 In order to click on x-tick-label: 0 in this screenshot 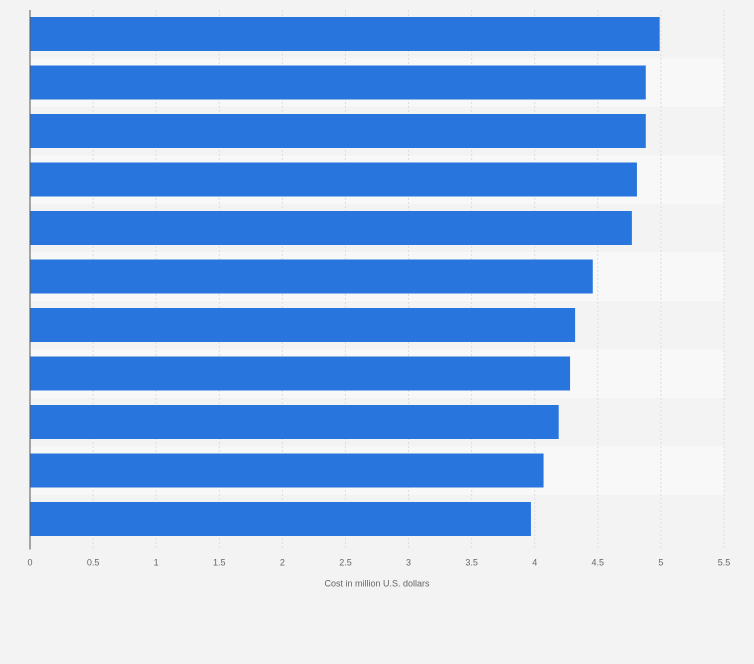, I will do `click(29, 563)`.